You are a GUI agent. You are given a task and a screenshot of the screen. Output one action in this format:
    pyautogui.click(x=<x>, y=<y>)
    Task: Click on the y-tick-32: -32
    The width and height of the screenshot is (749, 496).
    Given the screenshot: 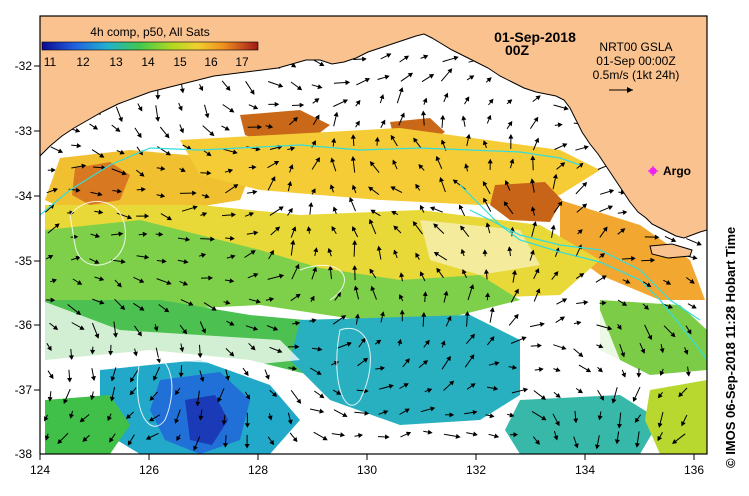 What is the action you would take?
    pyautogui.click(x=24, y=66)
    